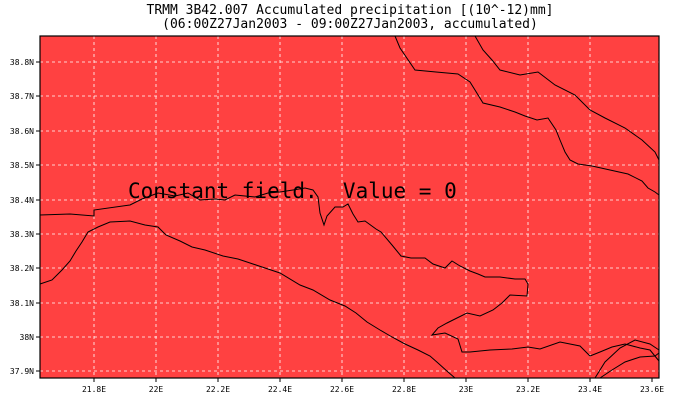 This screenshot has width=700, height=407. Describe the element at coordinates (22, 96) in the screenshot. I see `lat-label: 38.7N` at that location.